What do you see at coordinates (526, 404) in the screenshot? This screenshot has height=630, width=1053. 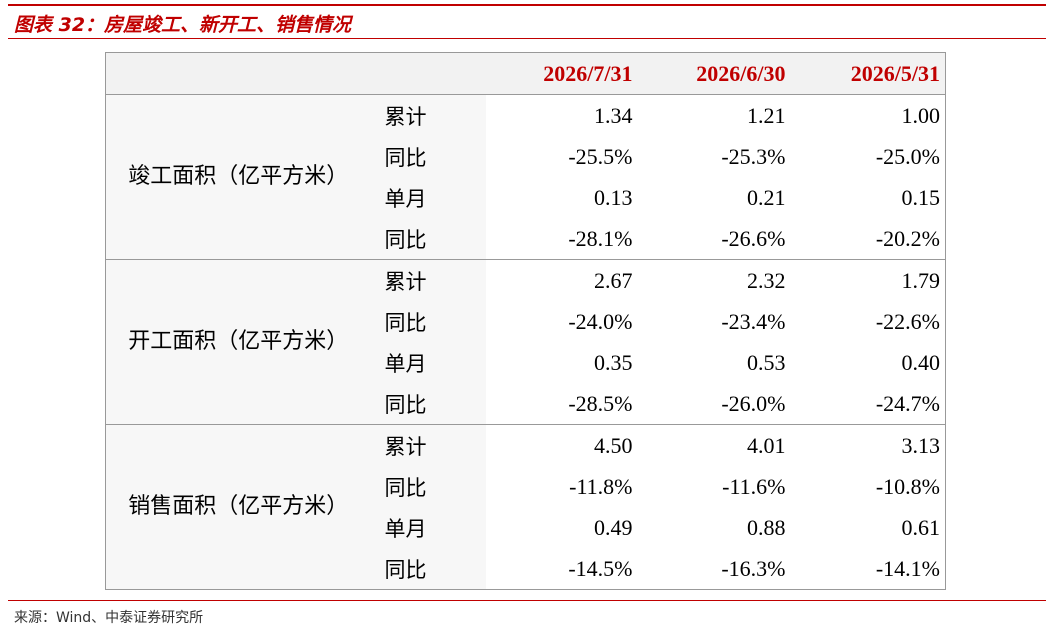 I see `table-row: 同比 -28.5% -26.0% -24.7%` at bounding box center [526, 404].